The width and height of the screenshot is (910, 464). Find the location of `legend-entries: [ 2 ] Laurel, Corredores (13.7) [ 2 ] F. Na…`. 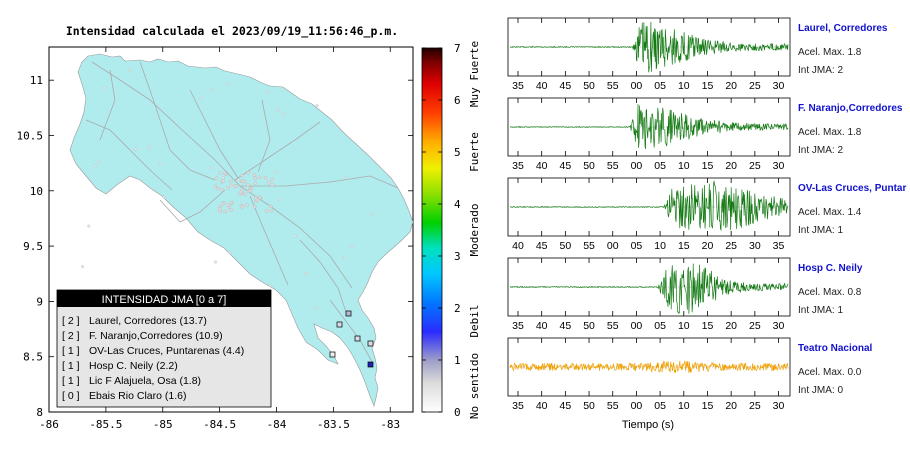

legend-entries: [ 2 ] Laurel, Corredores (13.7) [ 2 ] F. Na… is located at coordinates (153, 358).